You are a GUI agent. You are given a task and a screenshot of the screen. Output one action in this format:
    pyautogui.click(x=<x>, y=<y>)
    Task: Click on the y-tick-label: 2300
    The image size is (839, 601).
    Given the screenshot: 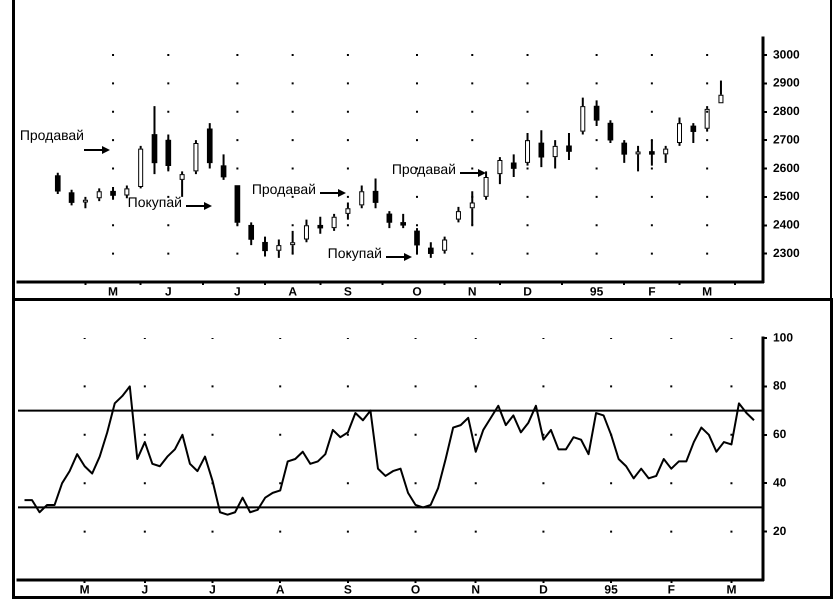 What is the action you would take?
    pyautogui.click(x=786, y=253)
    